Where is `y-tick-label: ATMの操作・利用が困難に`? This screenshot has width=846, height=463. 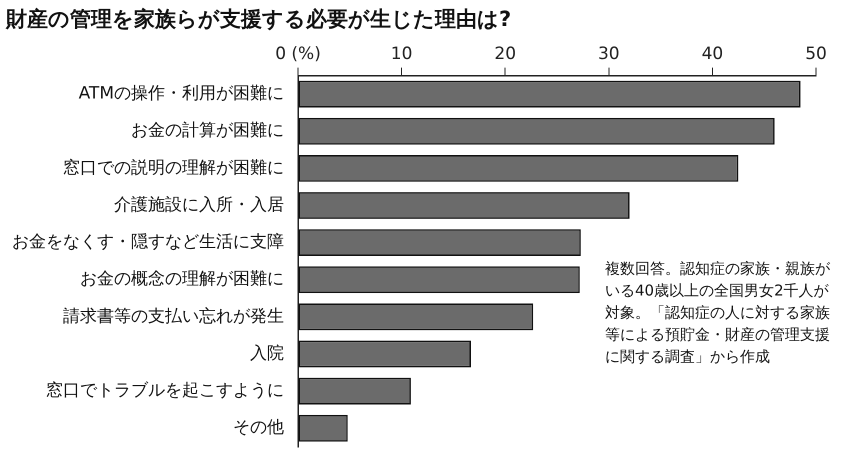
y-tick-label: ATMの操作・利用が困難に is located at coordinates (181, 94).